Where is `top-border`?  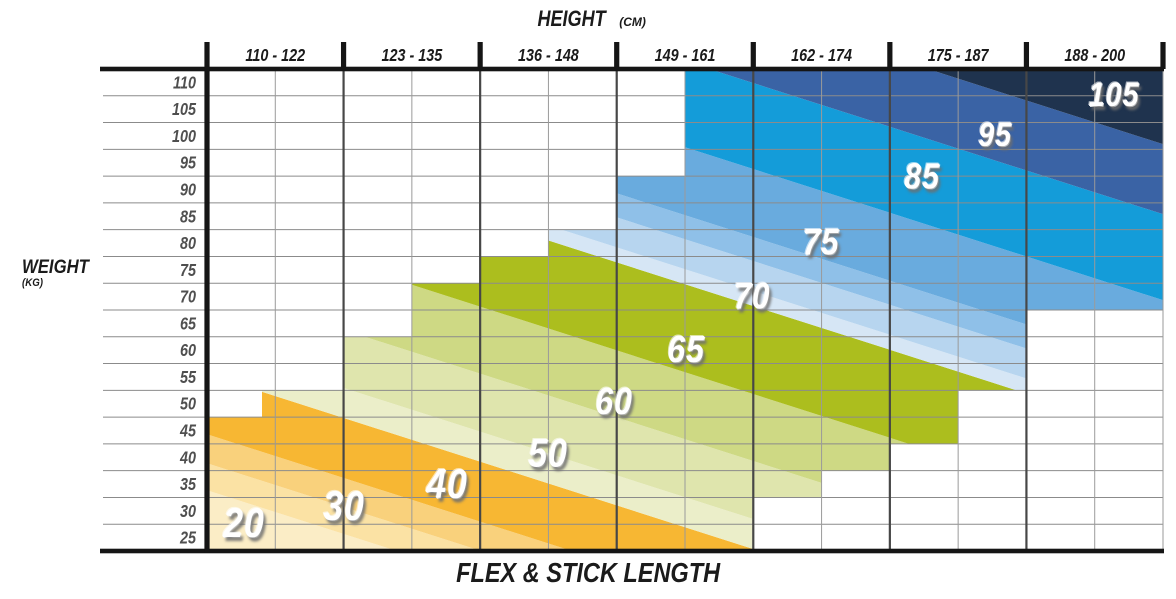 top-border is located at coordinates (632, 69).